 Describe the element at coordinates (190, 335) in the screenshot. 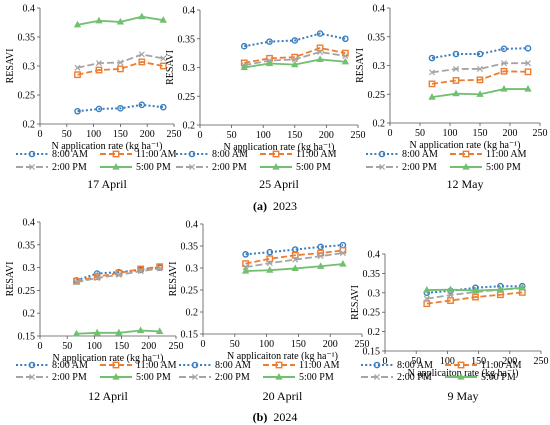

I see `y-tick-label: 0.15` at that location.